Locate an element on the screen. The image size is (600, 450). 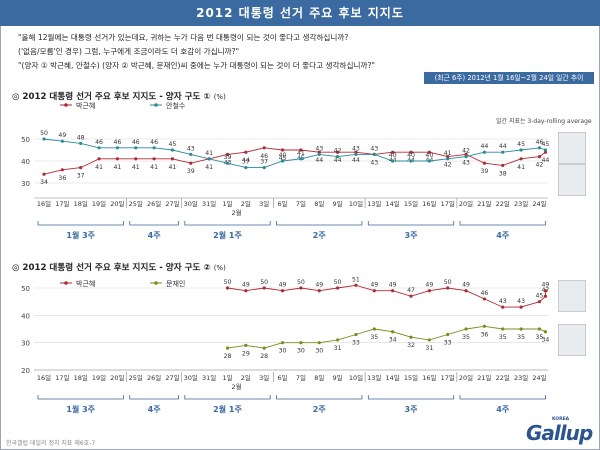
week-label: 4주 is located at coordinates (155, 409).